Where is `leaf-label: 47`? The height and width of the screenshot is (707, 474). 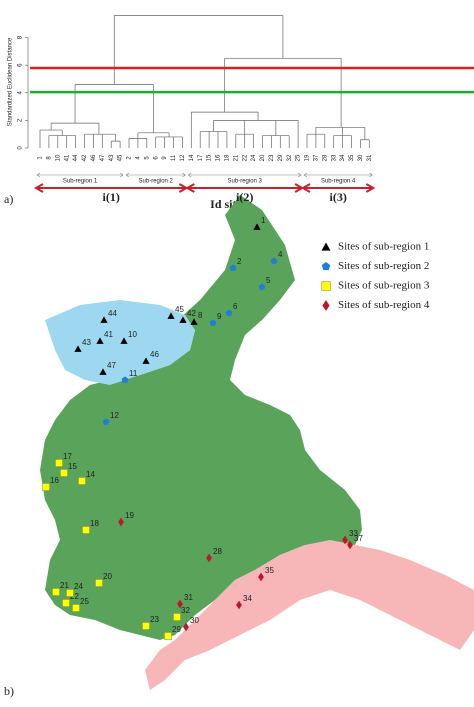 leaf-label: 47 is located at coordinates (103, 157).